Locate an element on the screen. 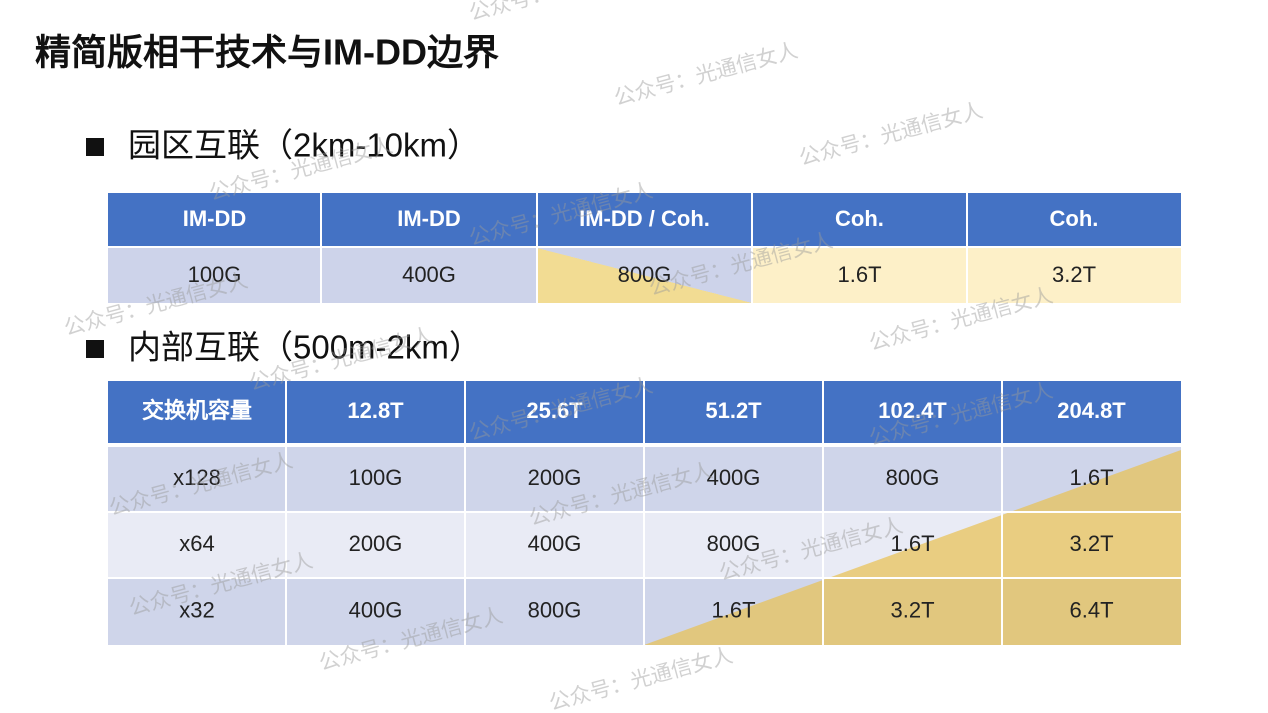 This screenshot has height=713, width=1268. header-text: 204.8T is located at coordinates (1091, 410).